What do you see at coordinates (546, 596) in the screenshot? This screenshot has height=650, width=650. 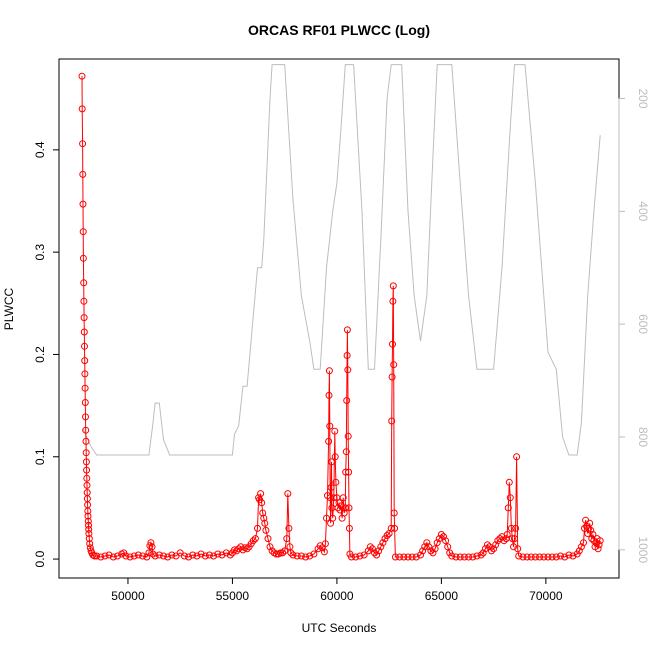 I see `x-tick-label: 70000` at bounding box center [546, 596].